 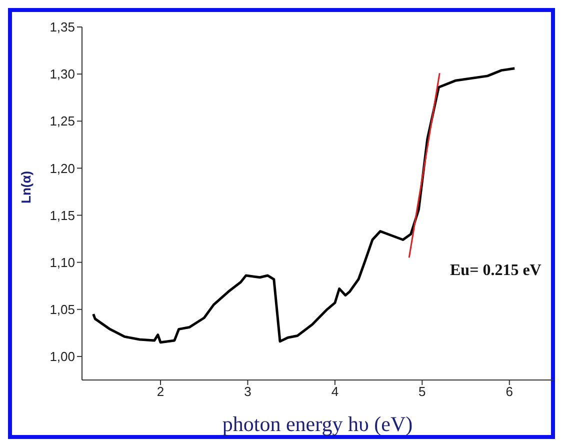 What do you see at coordinates (496, 271) in the screenshot?
I see `annotation: Eu= 0.215 eV` at bounding box center [496, 271].